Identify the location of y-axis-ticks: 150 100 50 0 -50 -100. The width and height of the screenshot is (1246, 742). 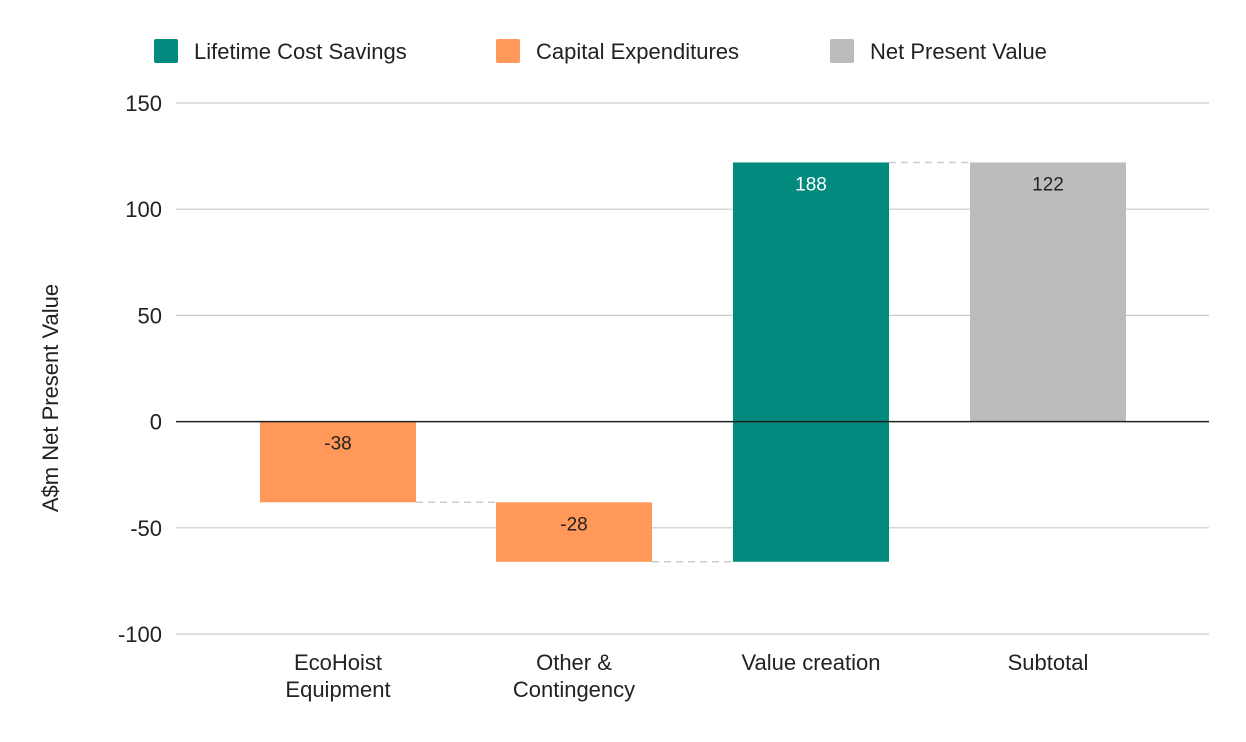
(140, 369).